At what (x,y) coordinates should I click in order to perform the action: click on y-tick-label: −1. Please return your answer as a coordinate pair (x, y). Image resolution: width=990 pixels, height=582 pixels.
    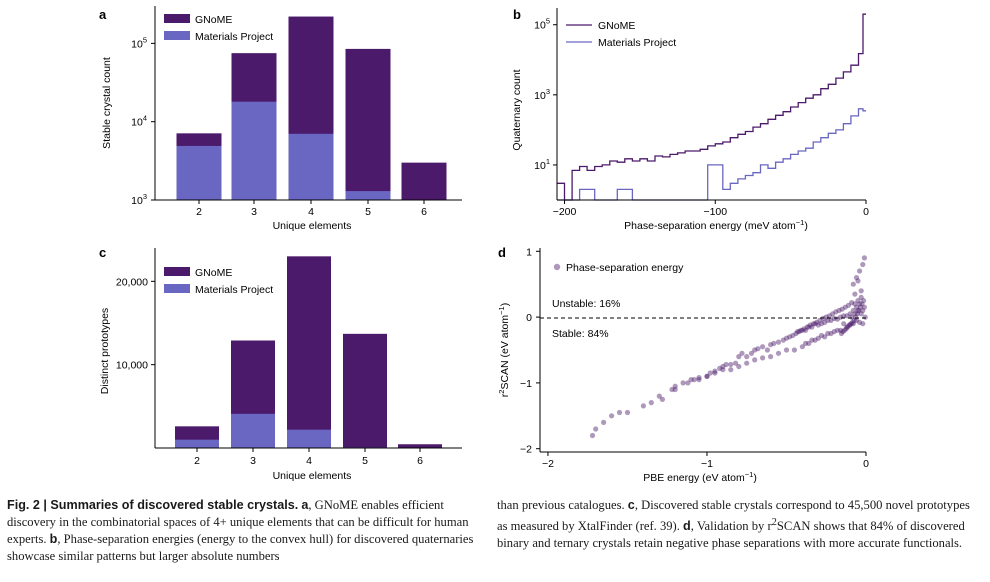
    Looking at the image, I should click on (526, 384).